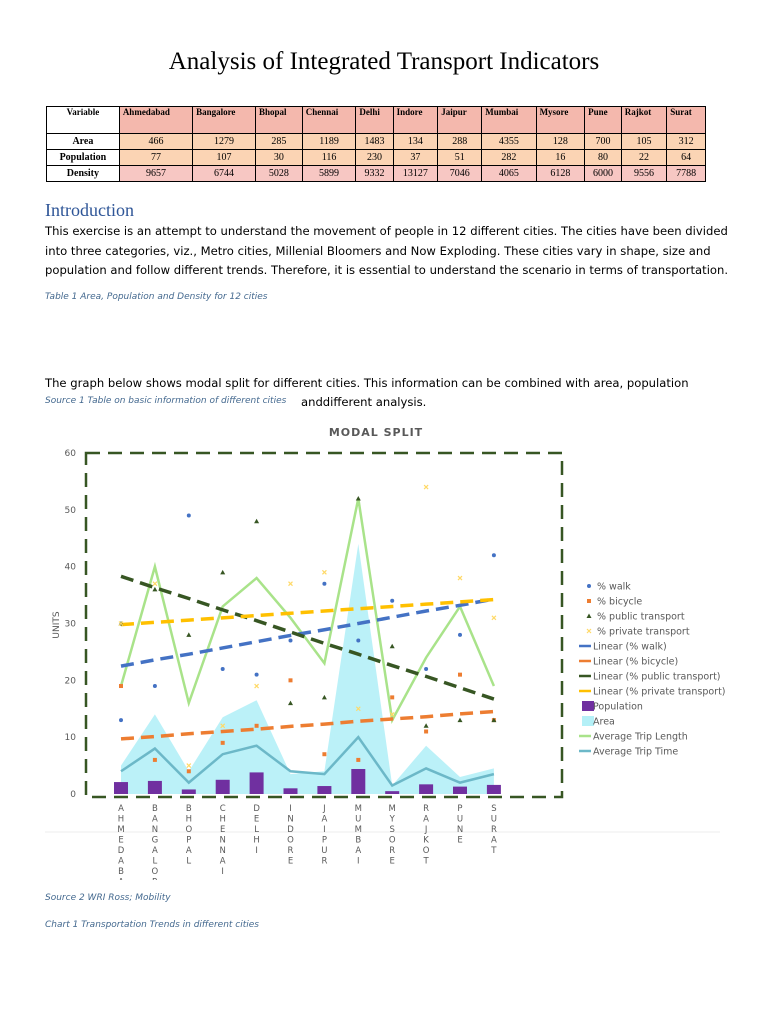  I want to click on legend-label: % bicycle, so click(619, 602).